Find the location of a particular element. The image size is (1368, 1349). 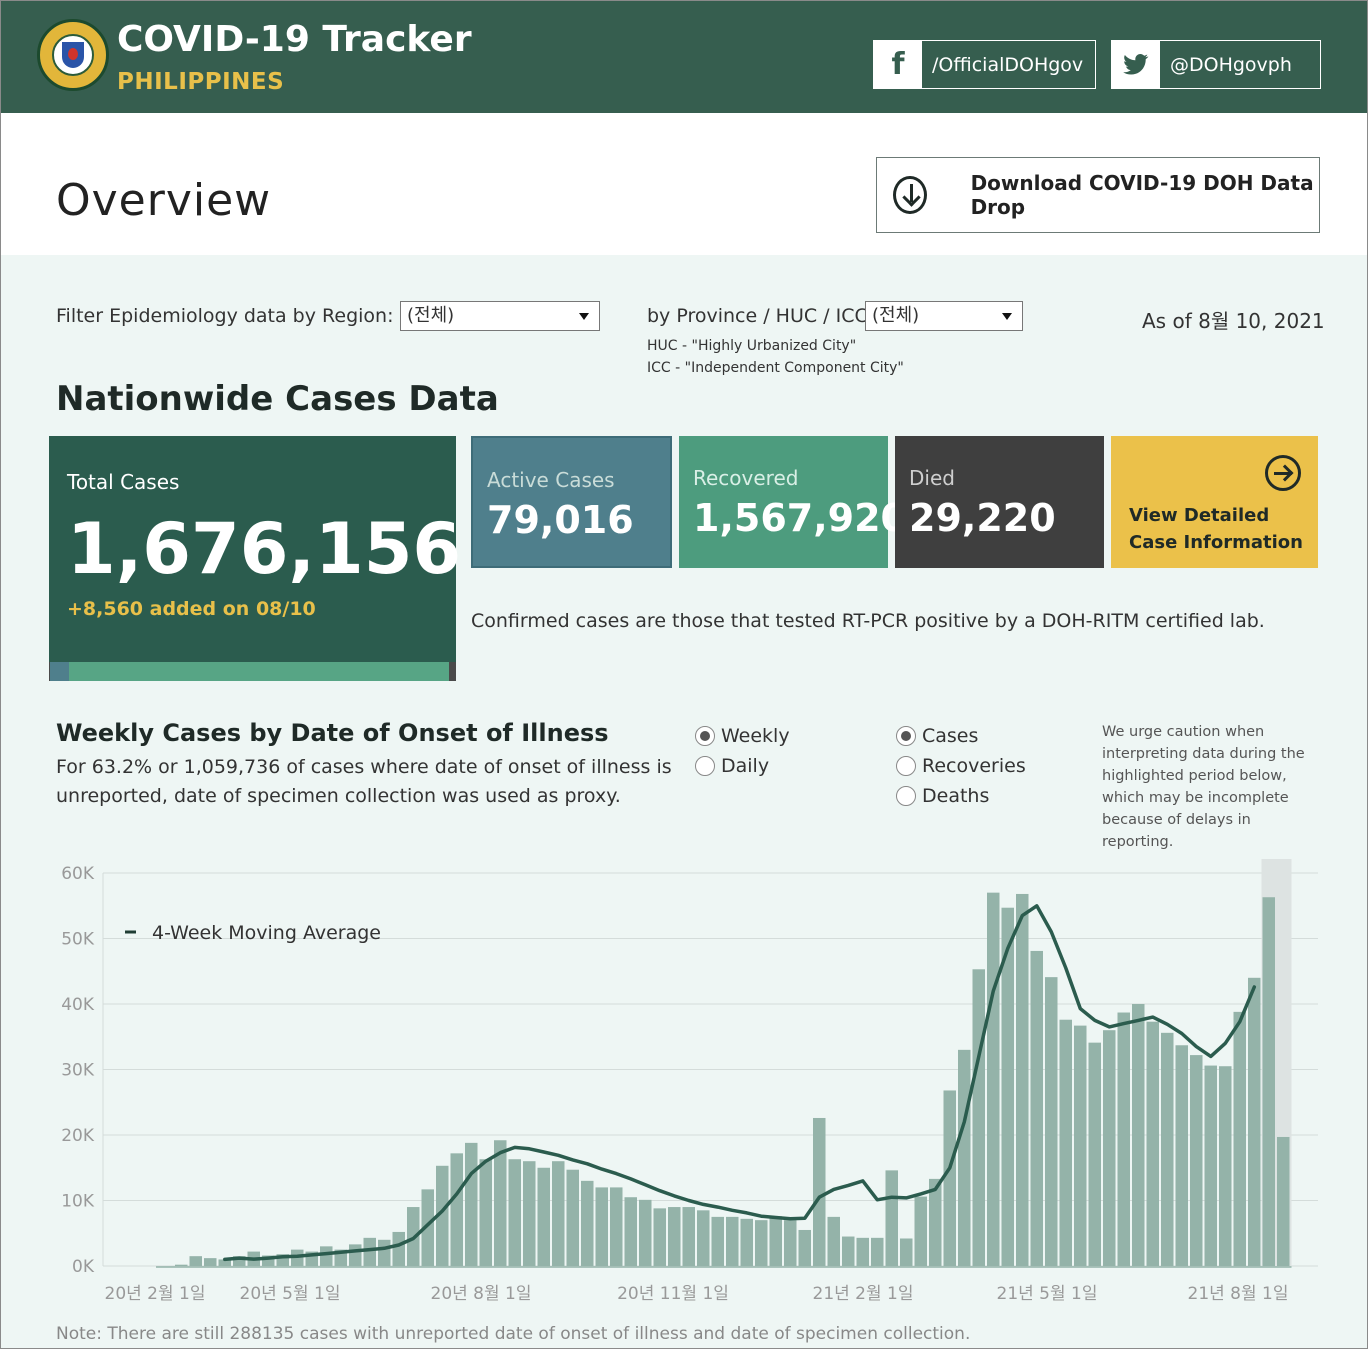

radio-deaths-label: Deaths is located at coordinates (956, 796).